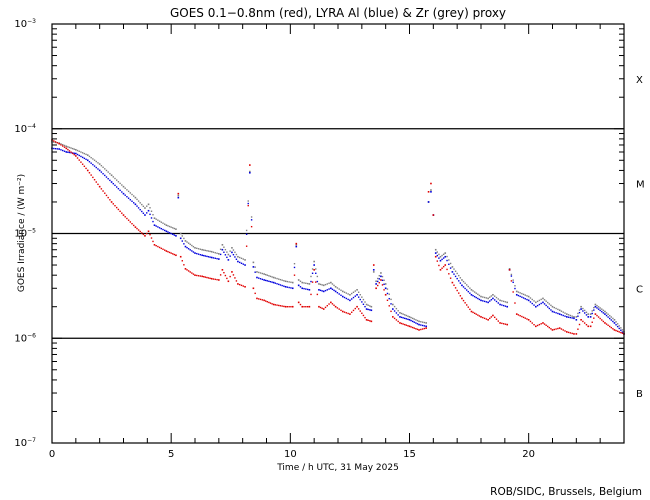  What do you see at coordinates (290, 454) in the screenshot?
I see `x-tick-label: 10` at bounding box center [290, 454].